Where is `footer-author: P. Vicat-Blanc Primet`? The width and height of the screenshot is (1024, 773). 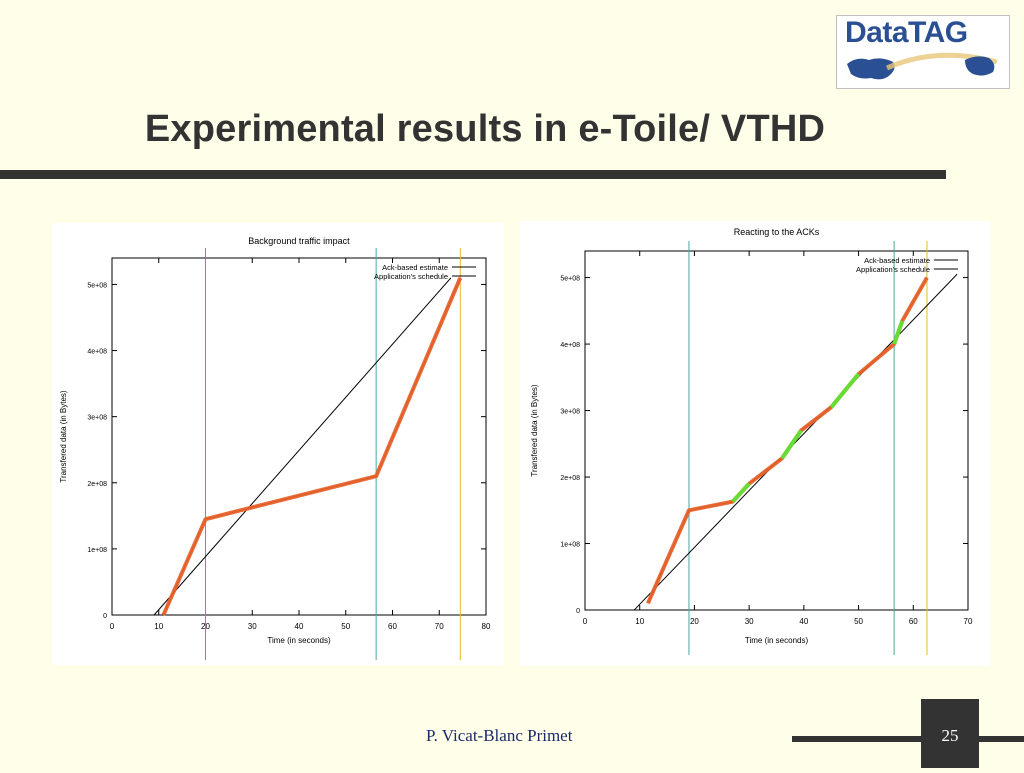 footer-author: P. Vicat-Blanc Primet is located at coordinates (499, 735).